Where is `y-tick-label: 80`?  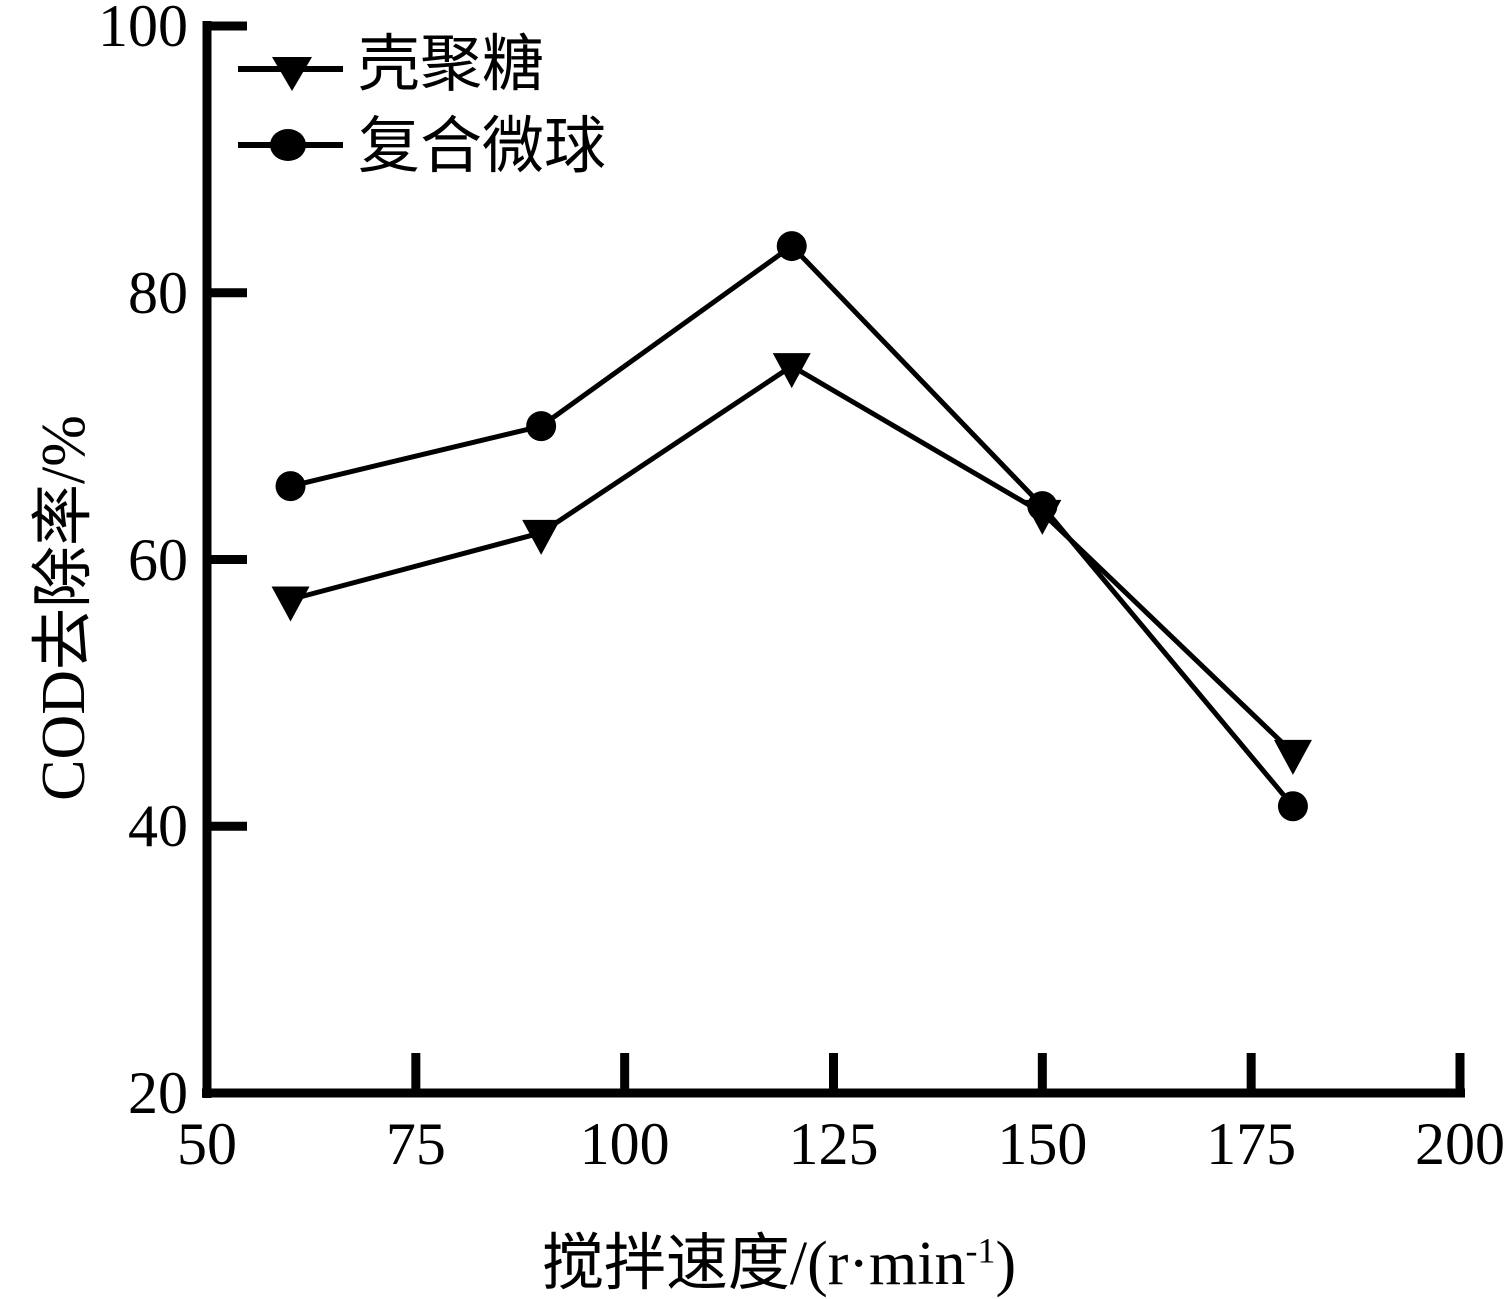
y-tick-label: 80 is located at coordinates (158, 292).